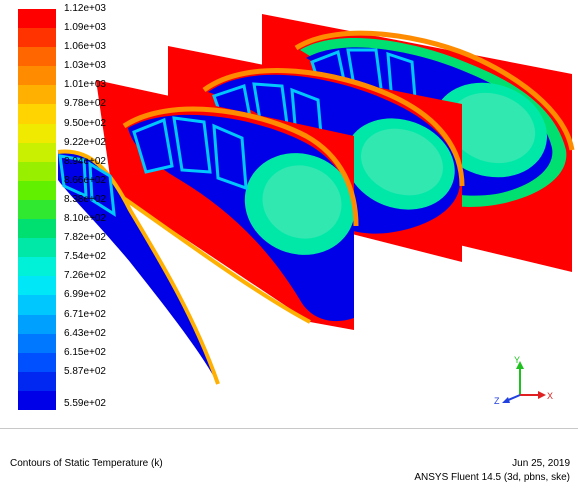 The width and height of the screenshot is (578, 492). I want to click on plot-caption: Contours of Static Temperature (k), so click(86, 463).